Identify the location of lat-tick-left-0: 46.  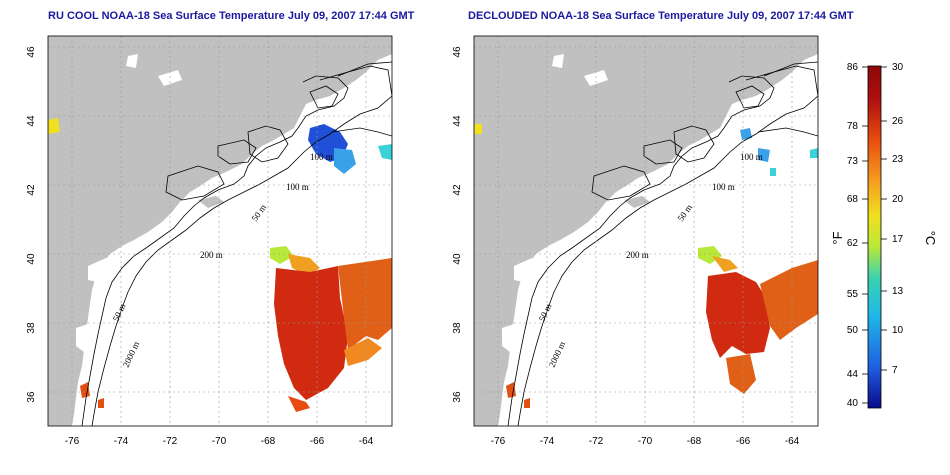
(31, 52).